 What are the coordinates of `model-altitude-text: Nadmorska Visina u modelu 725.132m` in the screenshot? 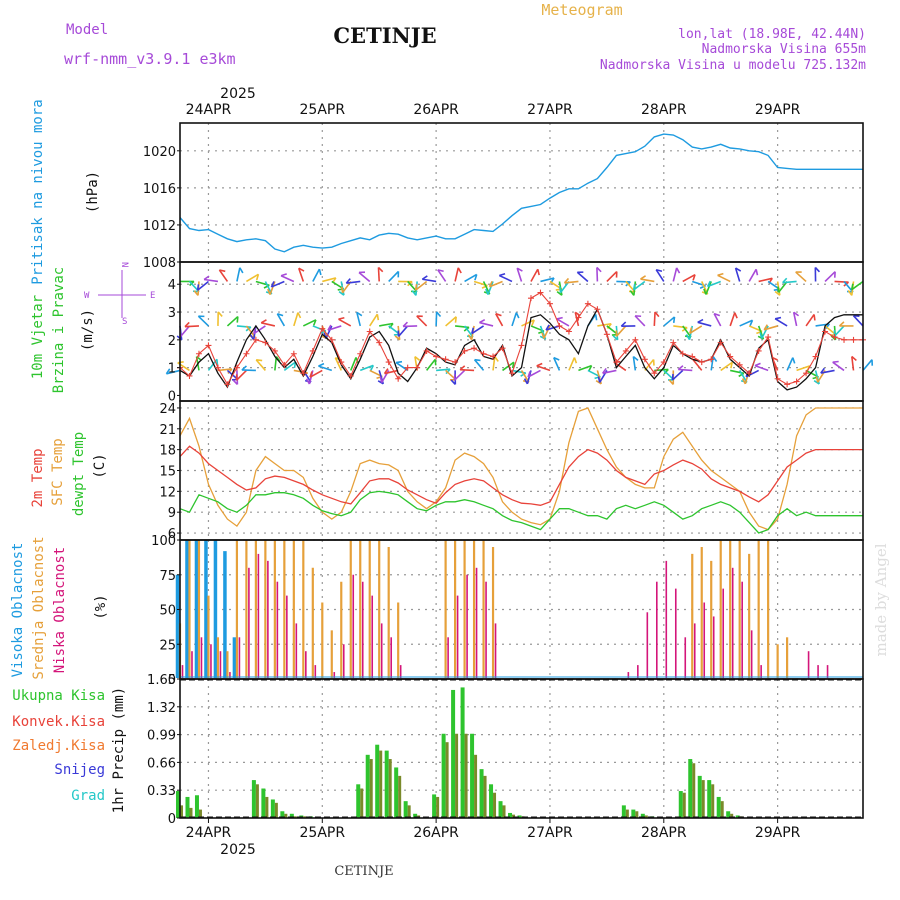 It's located at (733, 65).